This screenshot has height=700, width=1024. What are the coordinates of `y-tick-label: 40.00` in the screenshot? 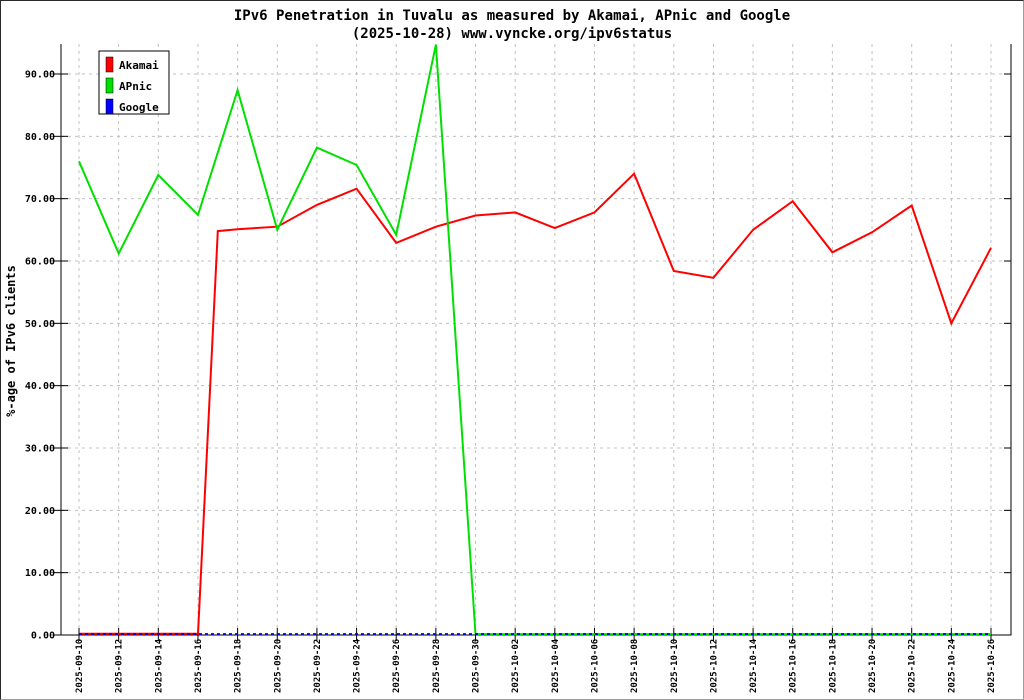 It's located at (40, 386).